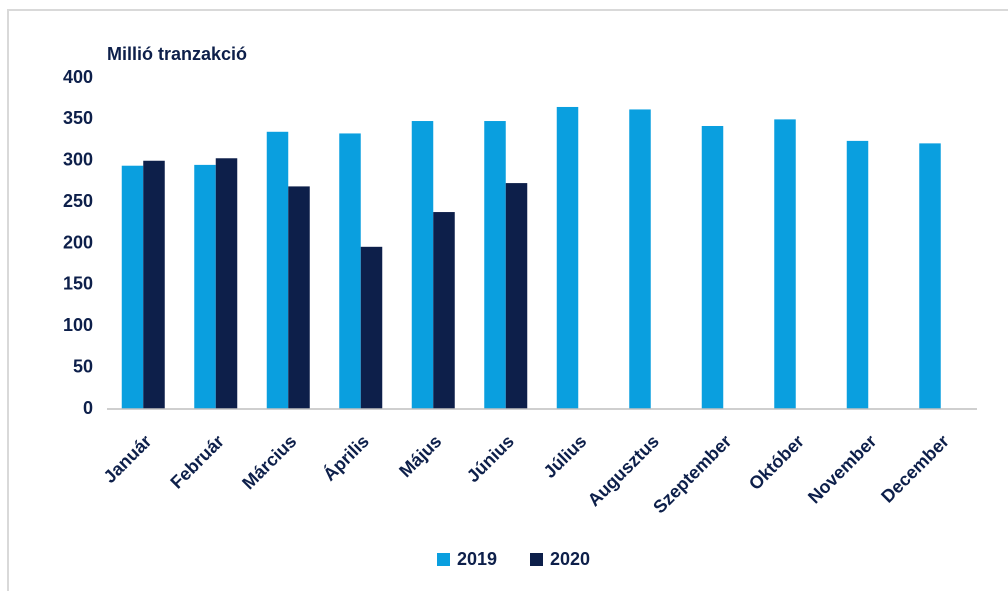 Image resolution: width=1008 pixels, height=591 pixels. I want to click on x-tick-label: November, so click(842, 469).